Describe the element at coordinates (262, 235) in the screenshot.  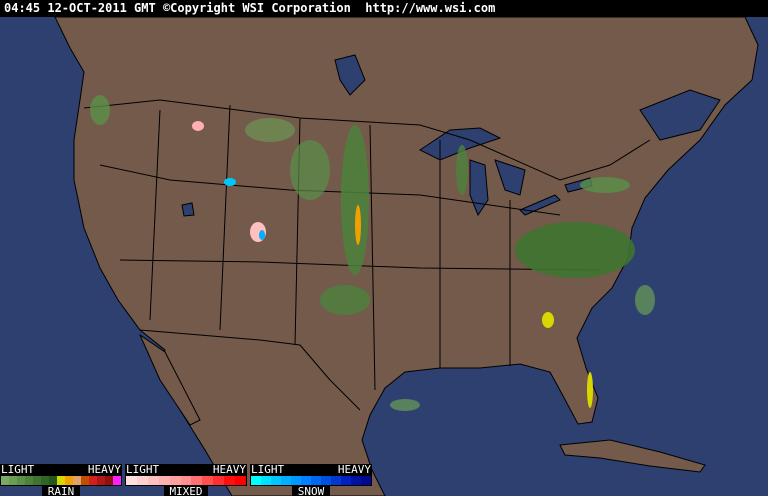
I see `snow-area-colorado` at that location.